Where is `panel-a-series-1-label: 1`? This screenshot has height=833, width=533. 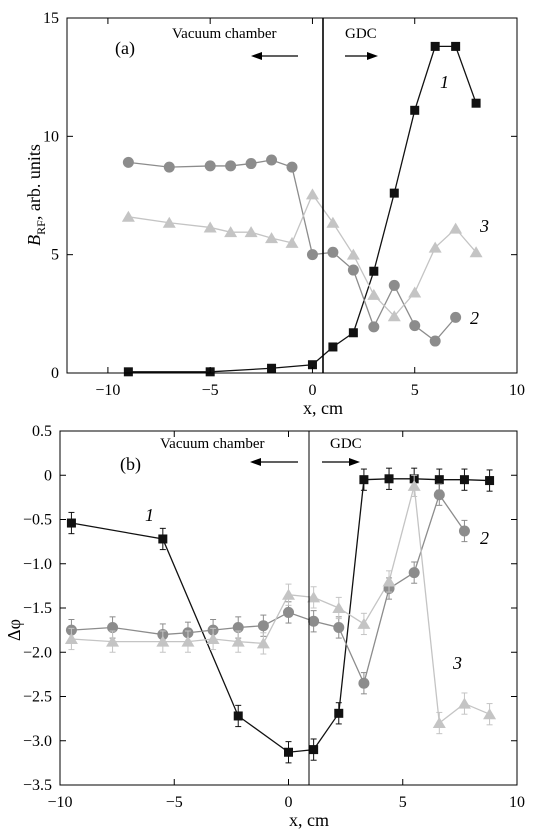
panel-a-series-1-label: 1 is located at coordinates (444, 82).